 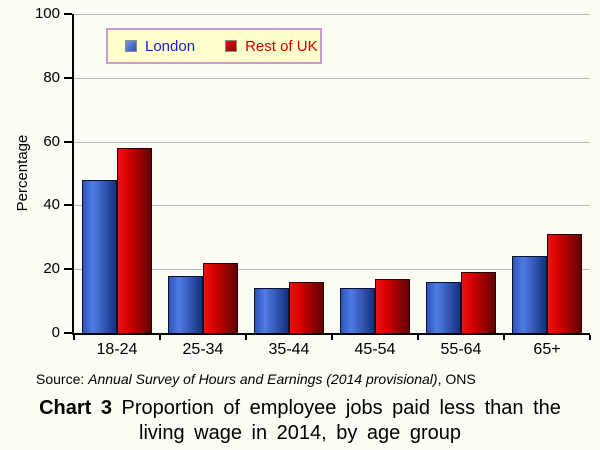 What do you see at coordinates (170, 46) in the screenshot?
I see `legend-label-london: London` at bounding box center [170, 46].